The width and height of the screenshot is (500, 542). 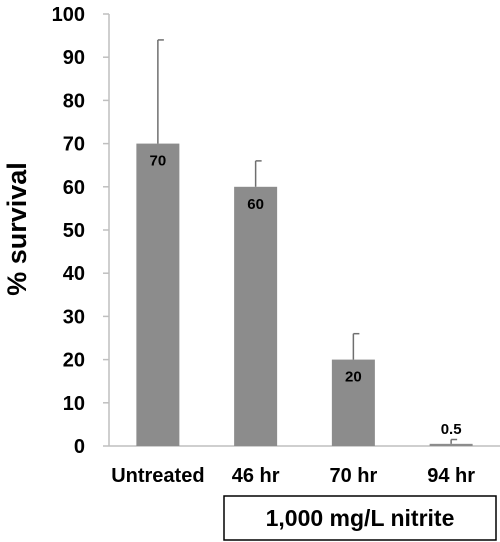 What do you see at coordinates (74, 274) in the screenshot?
I see `y-tick-label: 40` at bounding box center [74, 274].